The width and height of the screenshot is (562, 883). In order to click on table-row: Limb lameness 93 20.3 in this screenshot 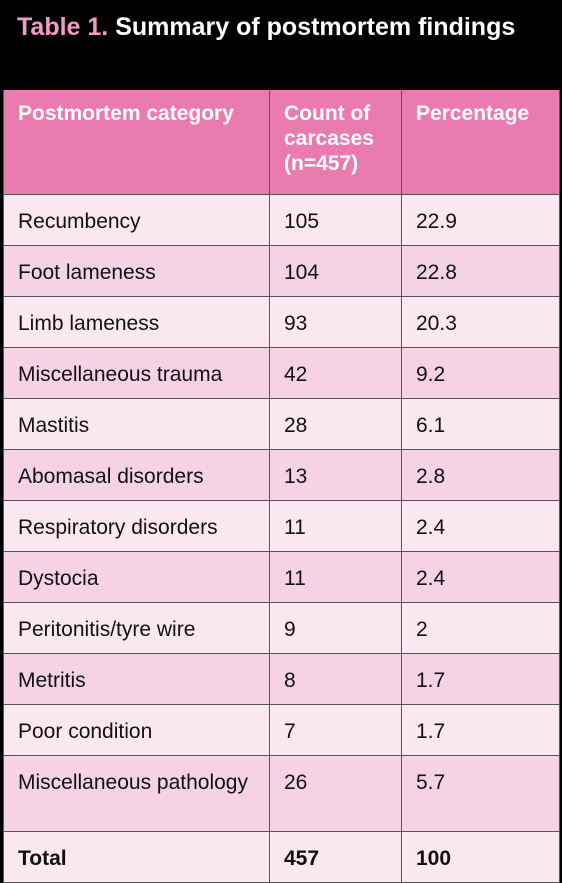, I will do `click(281, 321)`.